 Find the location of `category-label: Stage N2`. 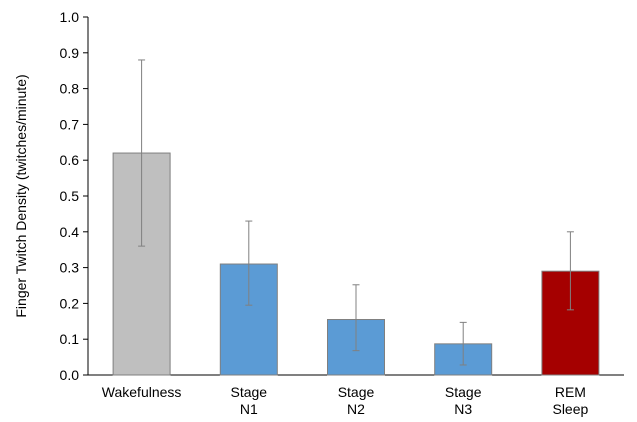

category-label: Stage N2 is located at coordinates (356, 400).